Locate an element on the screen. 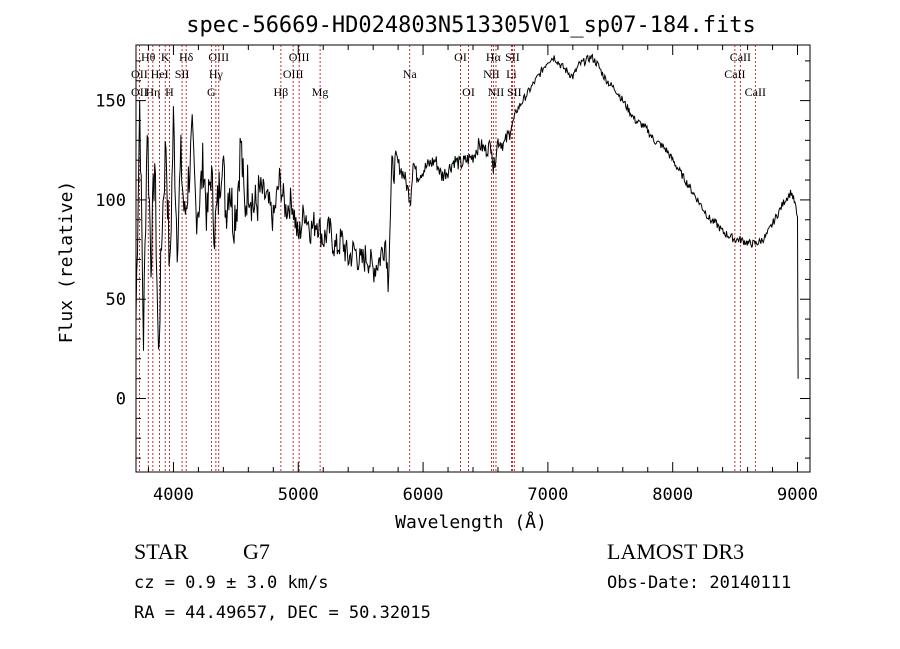  x-tick-label: 4000 is located at coordinates (173, 495).